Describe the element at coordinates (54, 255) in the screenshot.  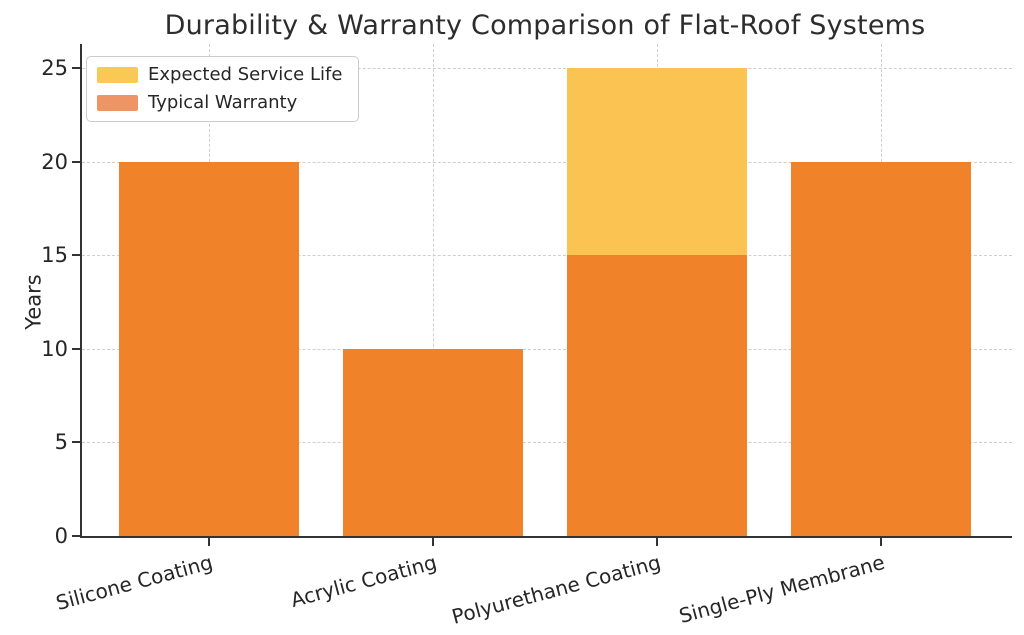
I see `y-tick-label: 15` at that location.